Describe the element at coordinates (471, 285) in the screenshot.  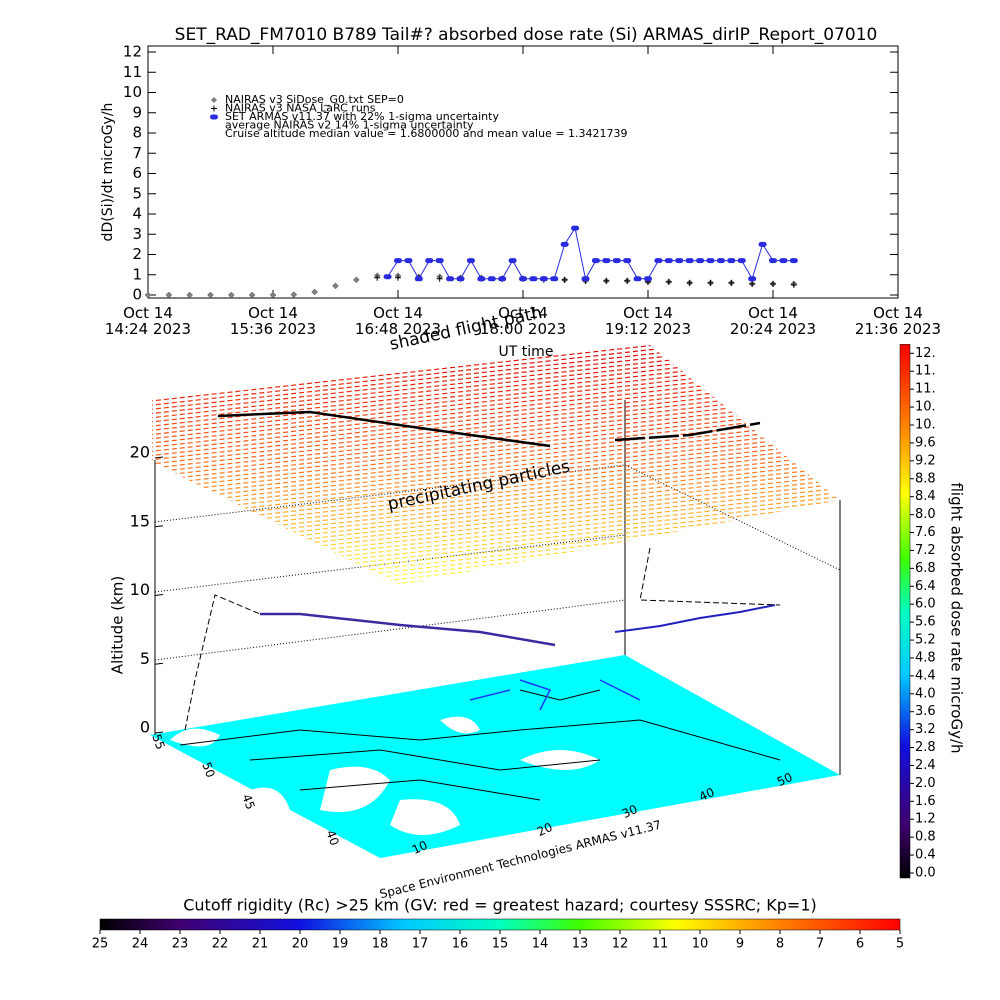
I see `series` at that location.